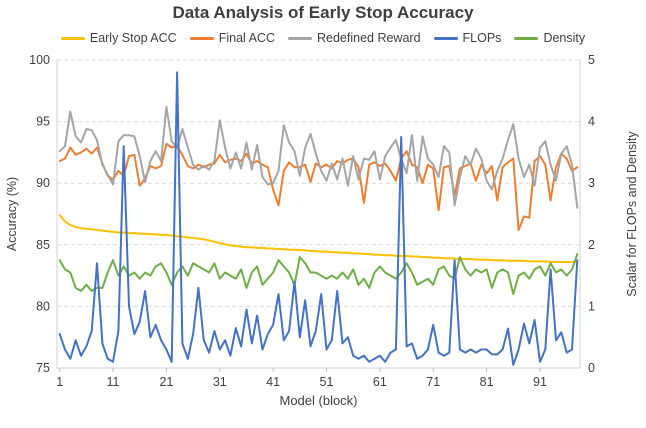 The width and height of the screenshot is (646, 428). I want to click on legend-item-density: Density, so click(549, 38).